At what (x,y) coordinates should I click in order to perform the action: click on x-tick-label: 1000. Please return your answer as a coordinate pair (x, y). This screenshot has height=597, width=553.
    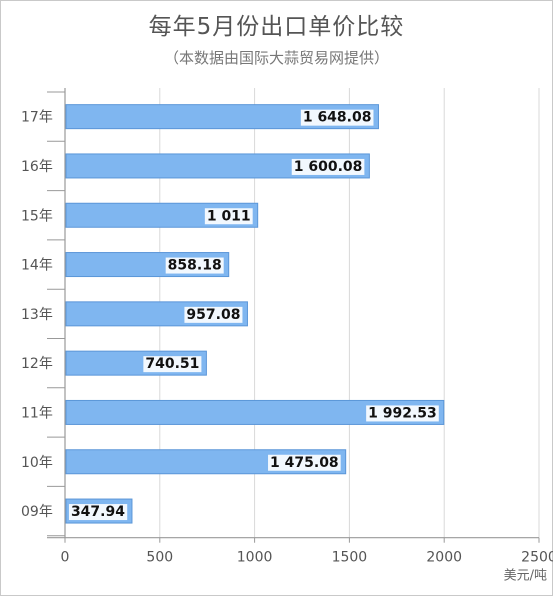
    Looking at the image, I should click on (255, 558).